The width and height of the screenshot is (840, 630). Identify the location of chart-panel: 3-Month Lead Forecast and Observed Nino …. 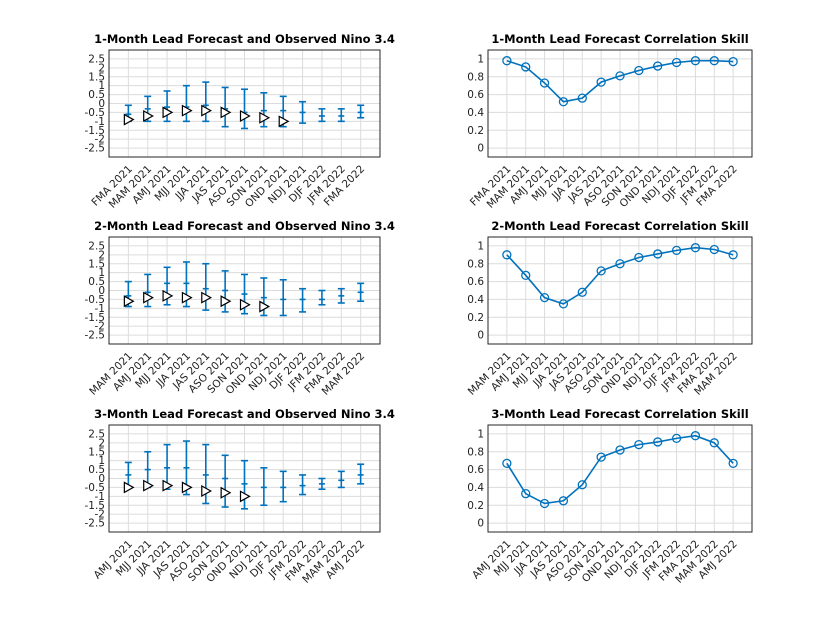
(240, 496).